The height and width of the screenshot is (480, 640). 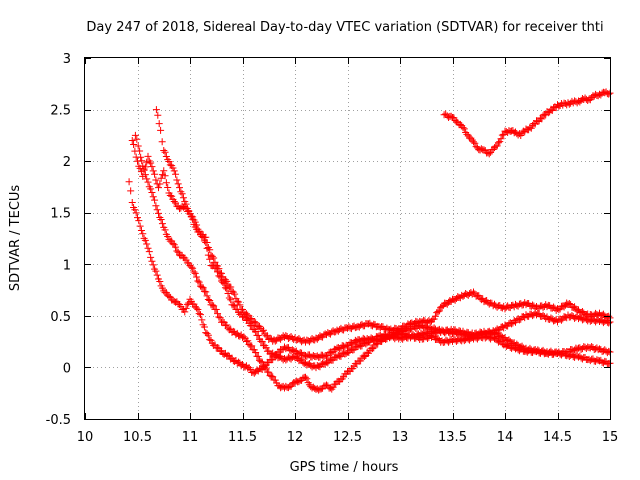 I want to click on y-tick-label: 2.5, so click(x=60, y=111).